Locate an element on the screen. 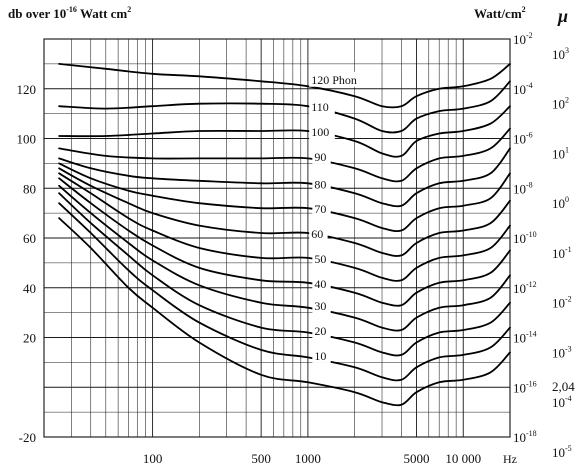 This screenshot has width=581, height=466. curve-line-120-phon is located at coordinates (284, 86).